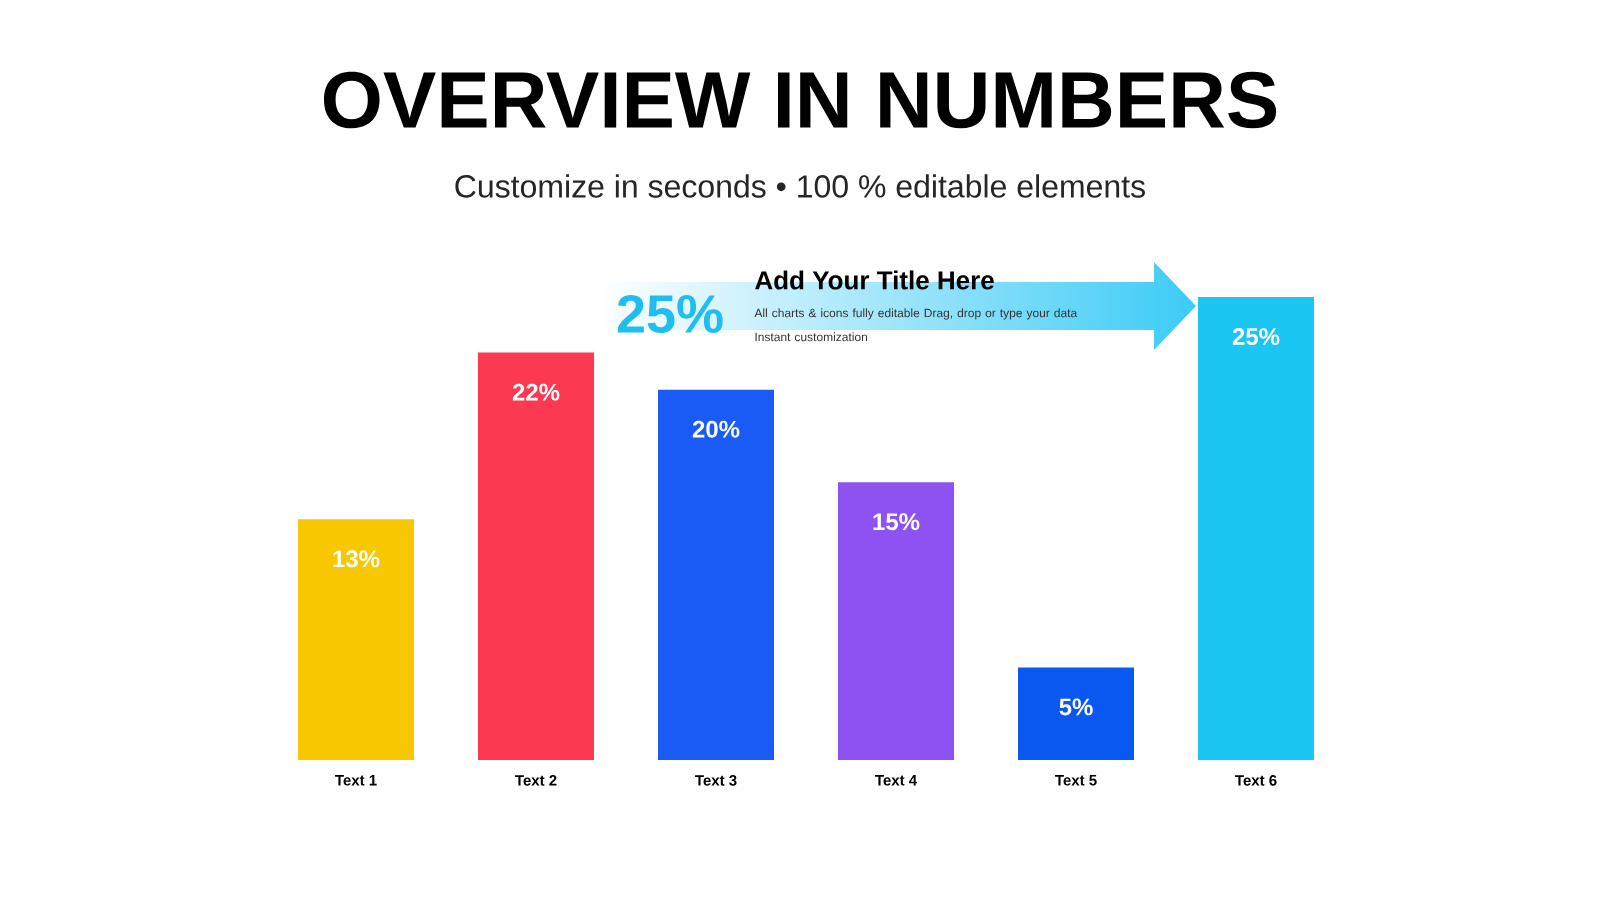 The height and width of the screenshot is (900, 1600). I want to click on chart-subtitle: Customize in seconds • 100 % editable elements, so click(800, 186).